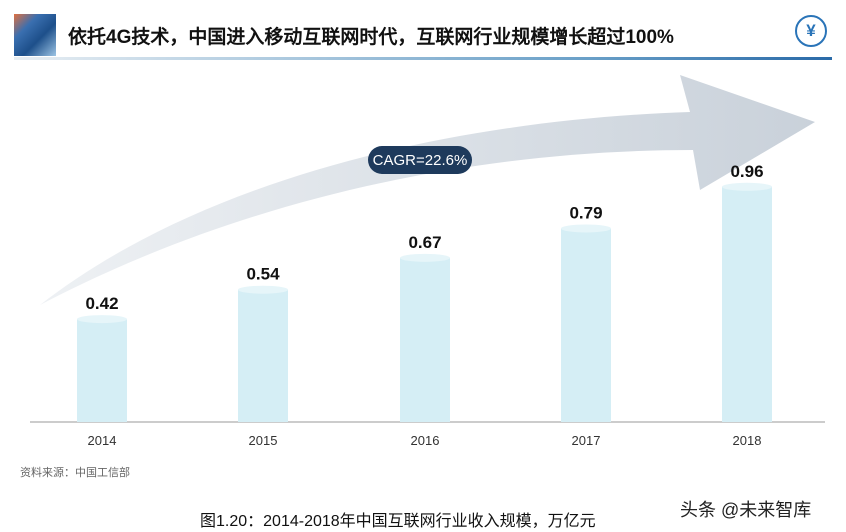 The width and height of the screenshot is (846, 532). What do you see at coordinates (35, 35) in the screenshot?
I see `header-image` at bounding box center [35, 35].